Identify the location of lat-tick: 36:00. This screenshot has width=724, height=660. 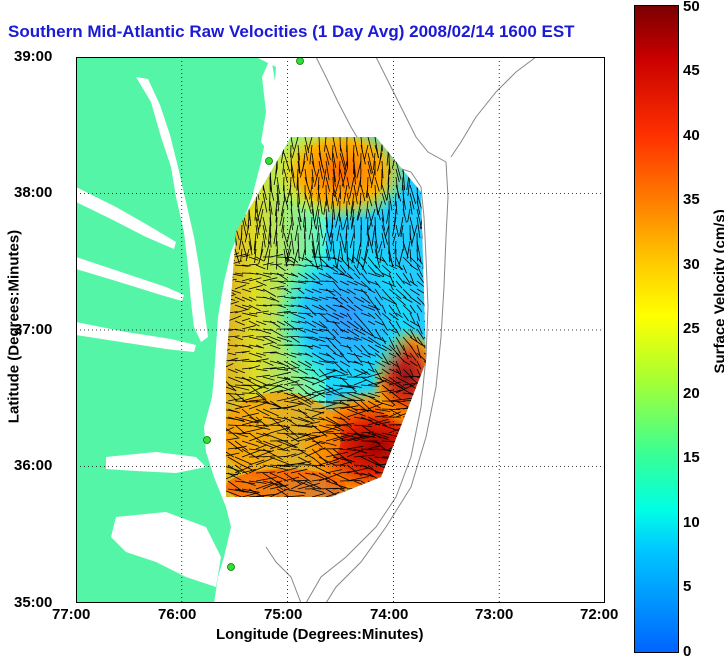
(33, 465).